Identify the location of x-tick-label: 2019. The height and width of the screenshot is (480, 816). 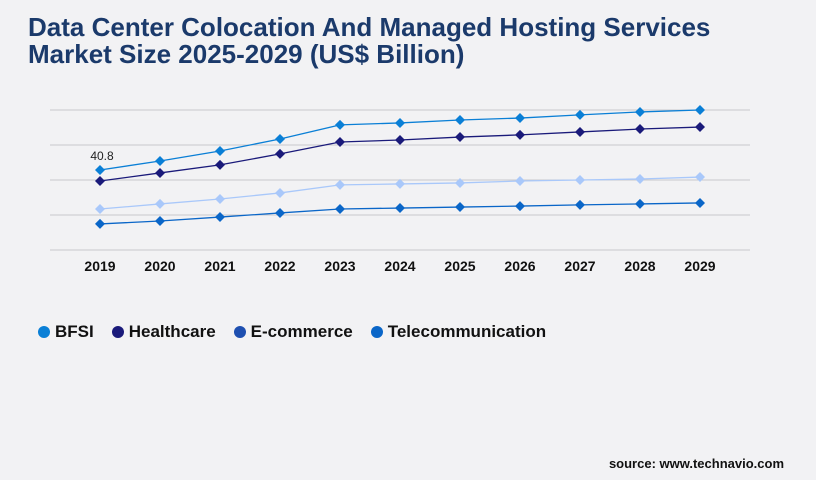
(99, 266).